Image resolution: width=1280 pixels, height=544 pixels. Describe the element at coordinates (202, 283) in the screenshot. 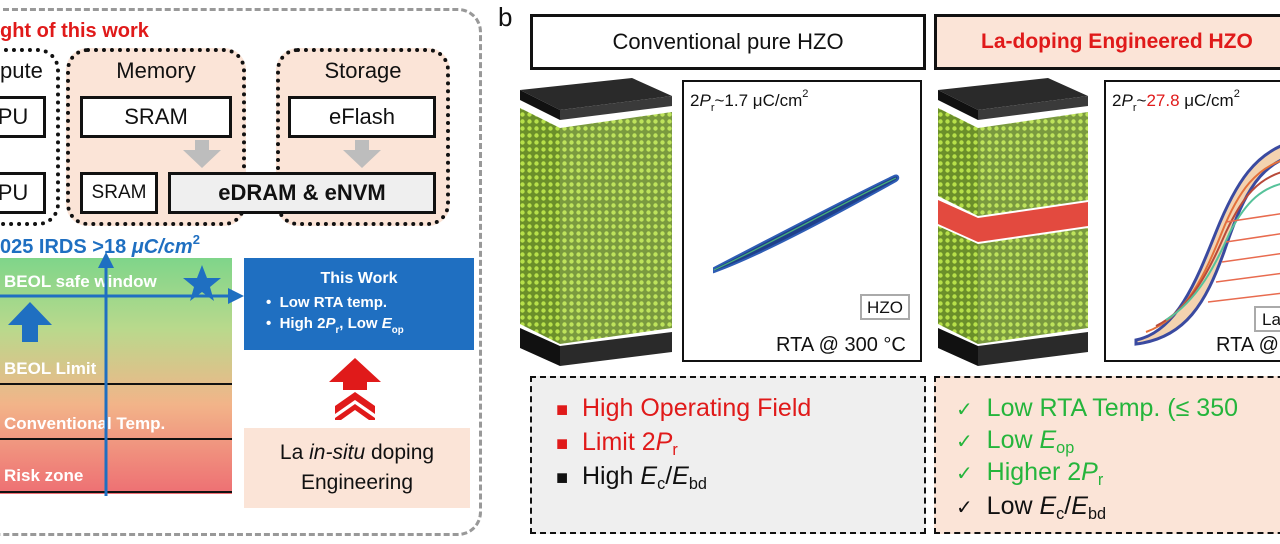

I see `star-icon` at that location.